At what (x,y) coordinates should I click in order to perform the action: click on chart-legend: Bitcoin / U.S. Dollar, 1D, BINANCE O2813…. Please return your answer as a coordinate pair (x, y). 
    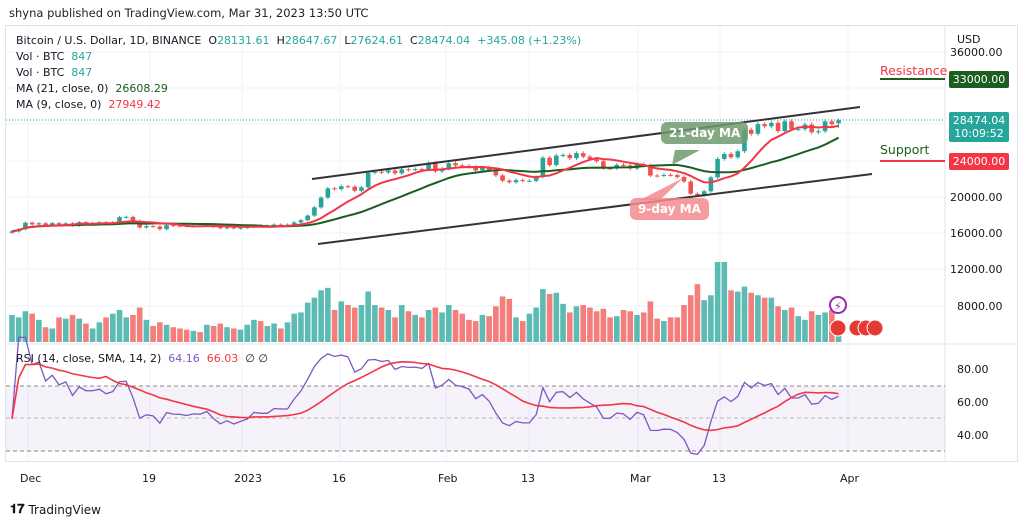
    Looking at the image, I should click on (298, 73).